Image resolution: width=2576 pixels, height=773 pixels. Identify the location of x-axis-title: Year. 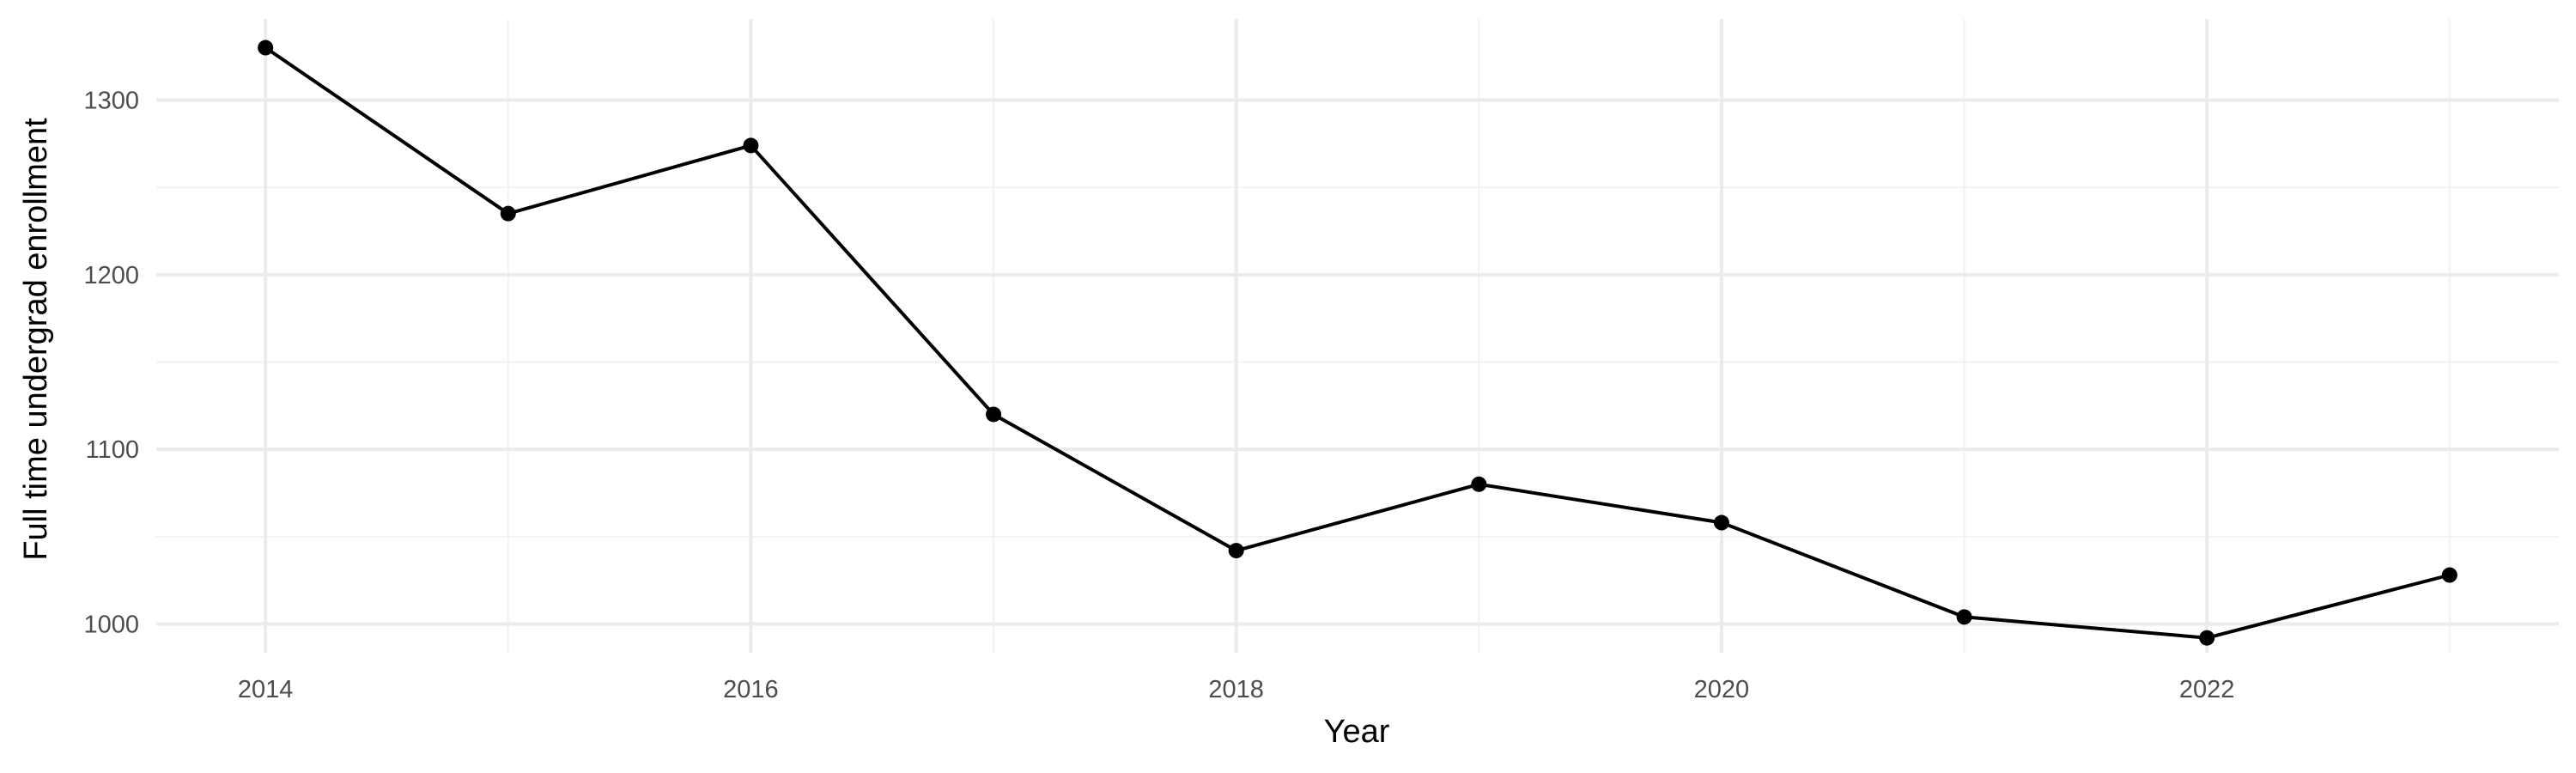
(1357, 732).